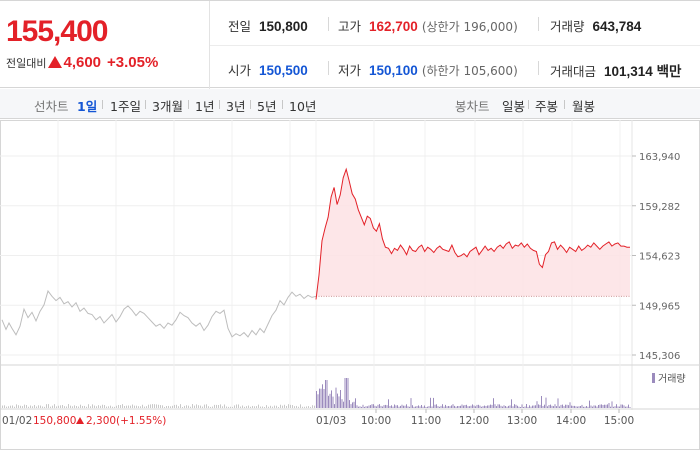 This screenshot has width=700, height=450. What do you see at coordinates (87, 106) in the screenshot?
I see `period-1d-tab: 1일` at bounding box center [87, 106].